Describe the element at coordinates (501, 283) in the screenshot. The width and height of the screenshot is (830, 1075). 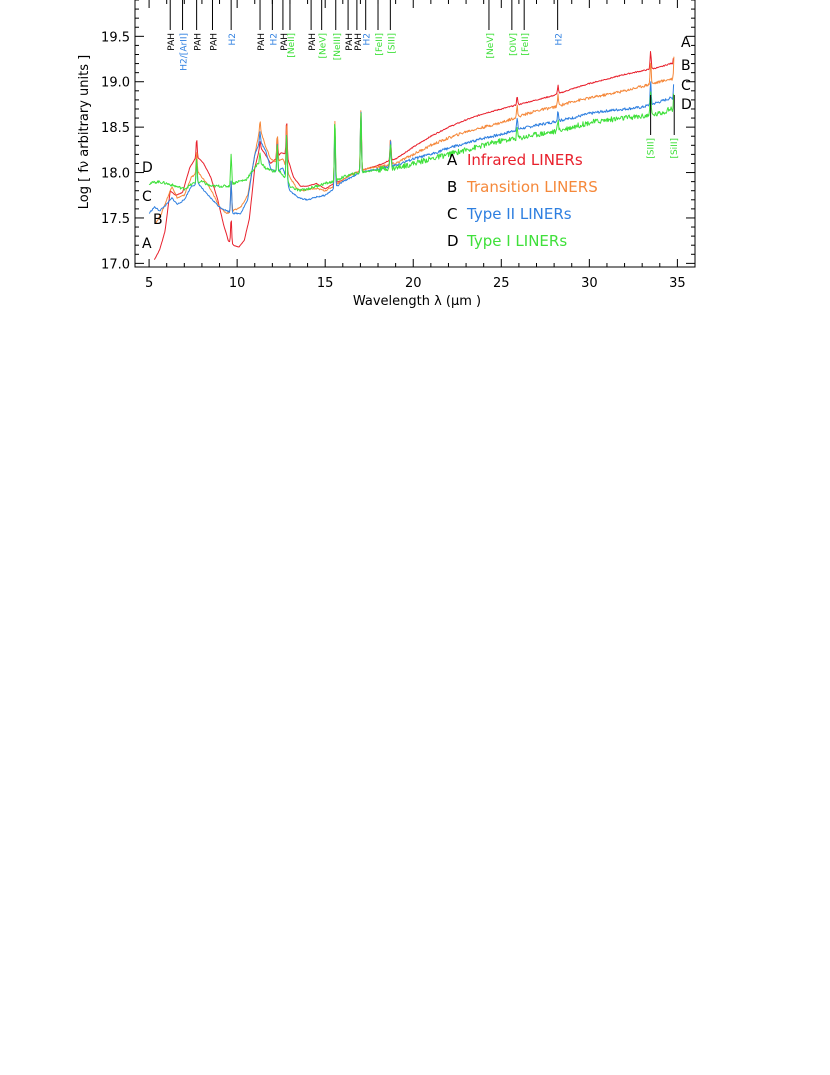
I see `x-tick-label: 25` at that location.